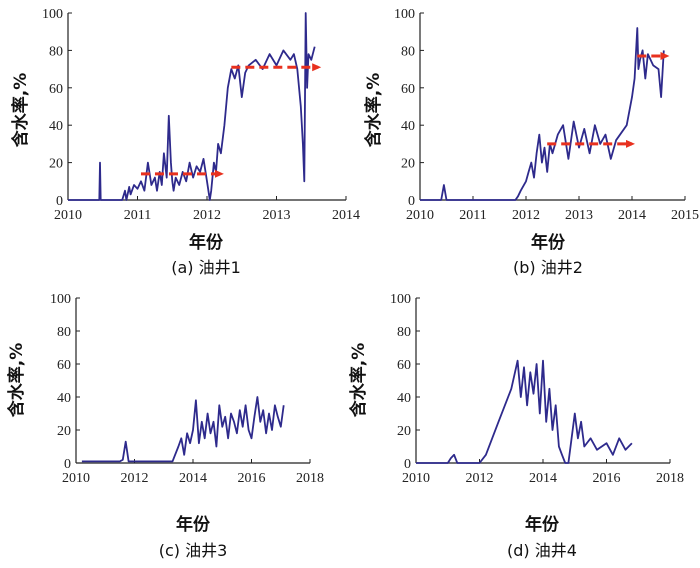 This screenshot has width=700, height=568. I want to click on caption-c: (c) 油井3, so click(193, 550).